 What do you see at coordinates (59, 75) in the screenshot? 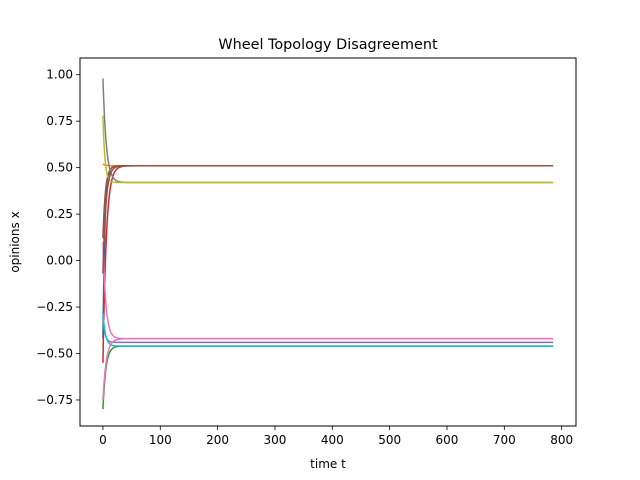
I see `y-tick-label: 1.00` at bounding box center [59, 75].